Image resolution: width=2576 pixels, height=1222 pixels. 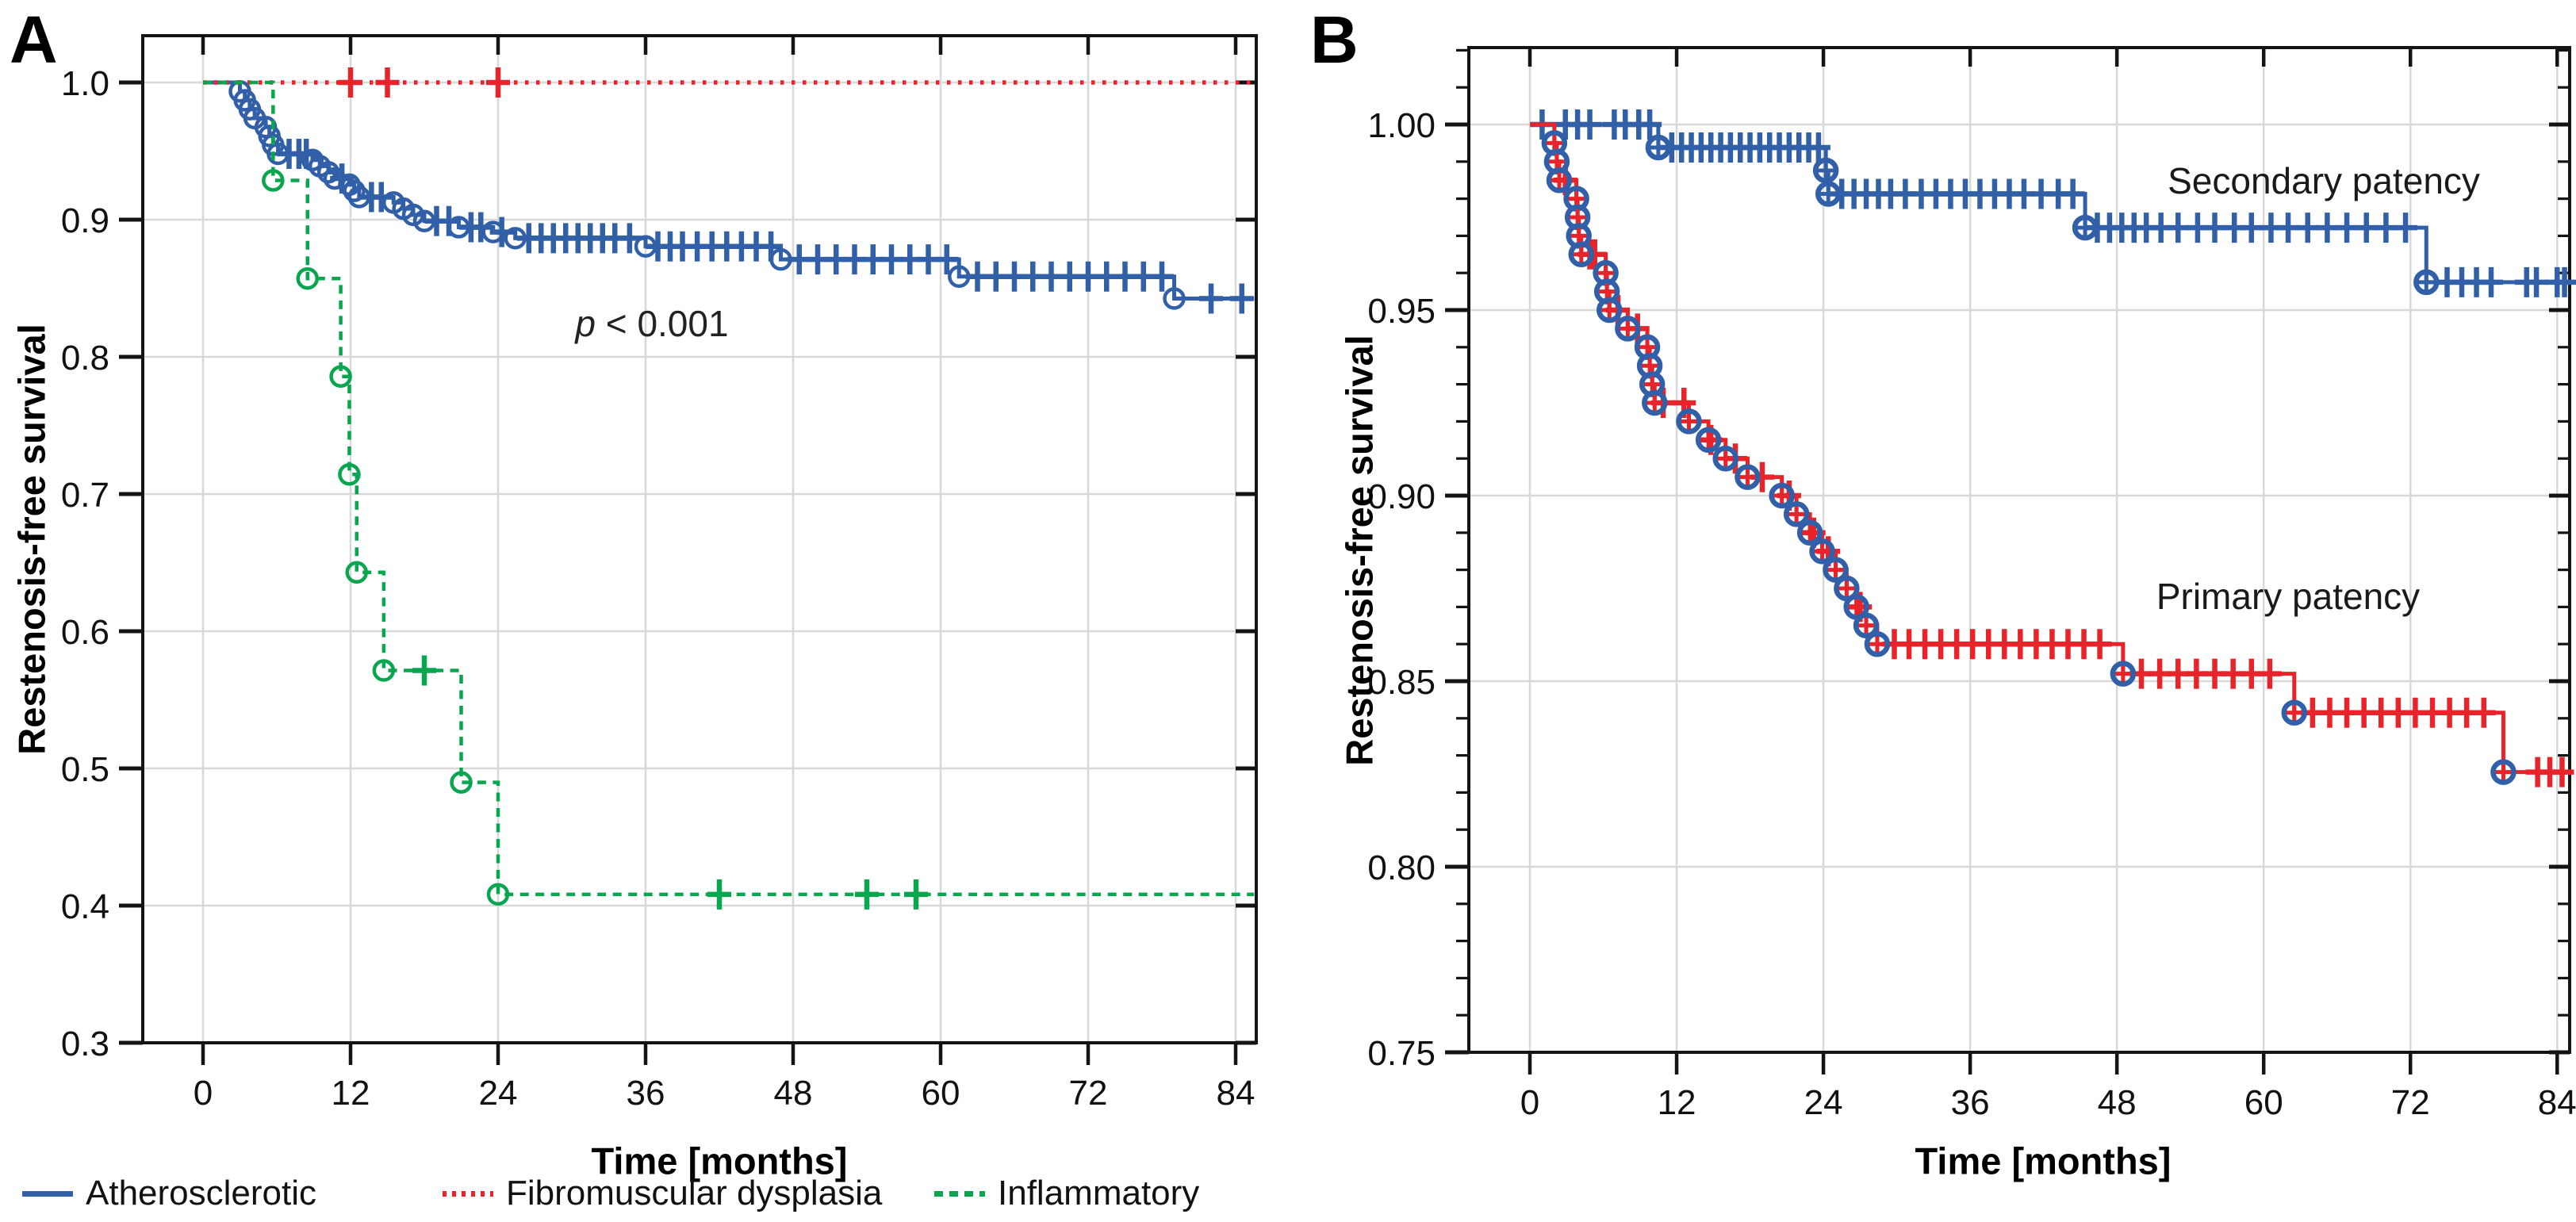 I want to click on series-fibromuscular-dysplasia, so click(x=729, y=82).